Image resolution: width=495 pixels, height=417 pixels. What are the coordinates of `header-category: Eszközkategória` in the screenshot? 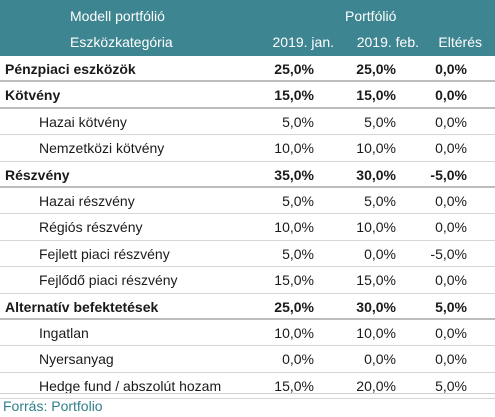 It's located at (121, 42).